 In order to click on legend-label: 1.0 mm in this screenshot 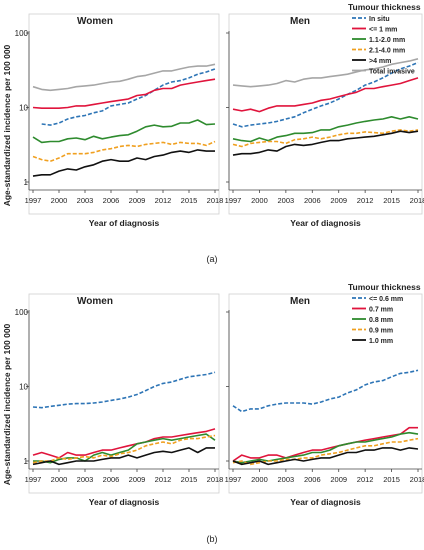, I will do `click(381, 341)`.